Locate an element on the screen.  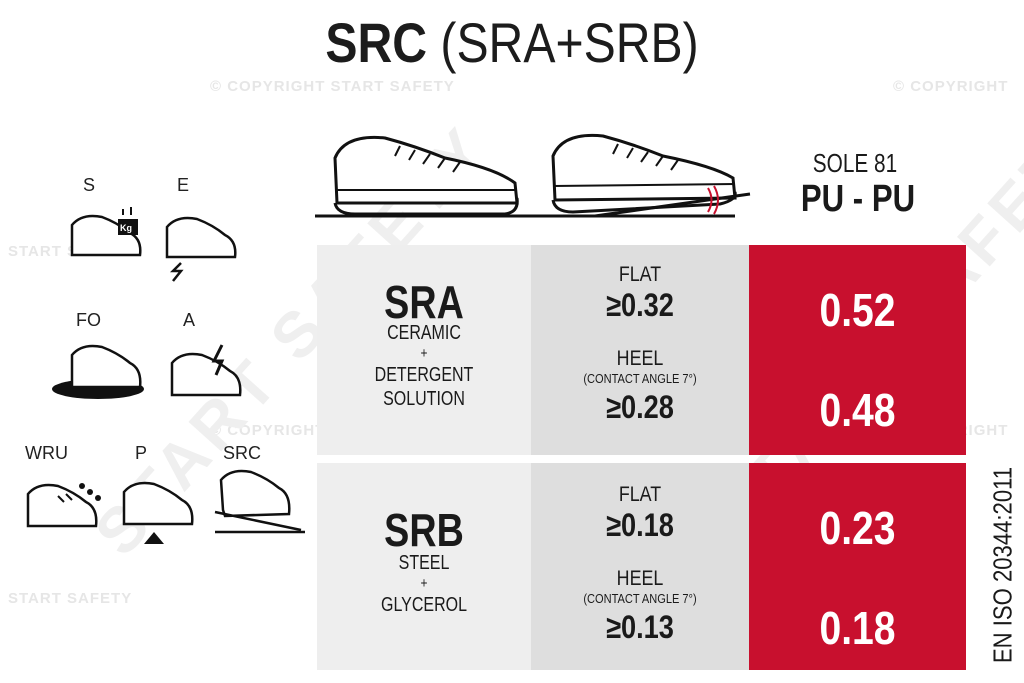
sra-requirement-cell: FLAT ≥0.32 HEEL (CONTACT ANGLE 7°) ≥0.28 is located at coordinates (640, 350).